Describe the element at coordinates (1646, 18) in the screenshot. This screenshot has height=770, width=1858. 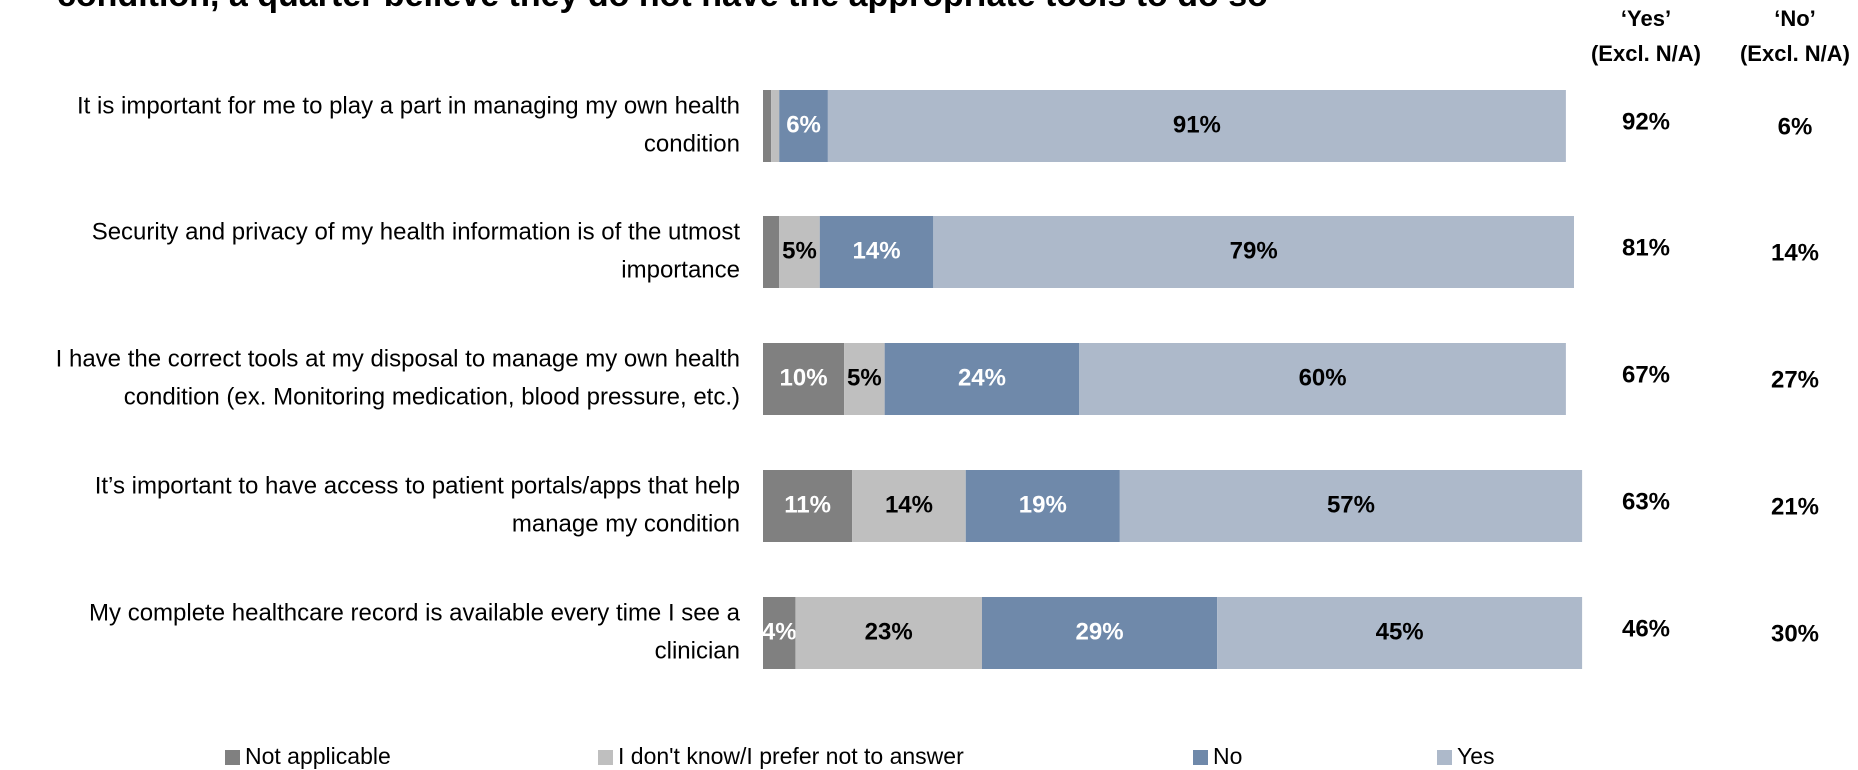
I see `column-header: ‘Yes’` at that location.